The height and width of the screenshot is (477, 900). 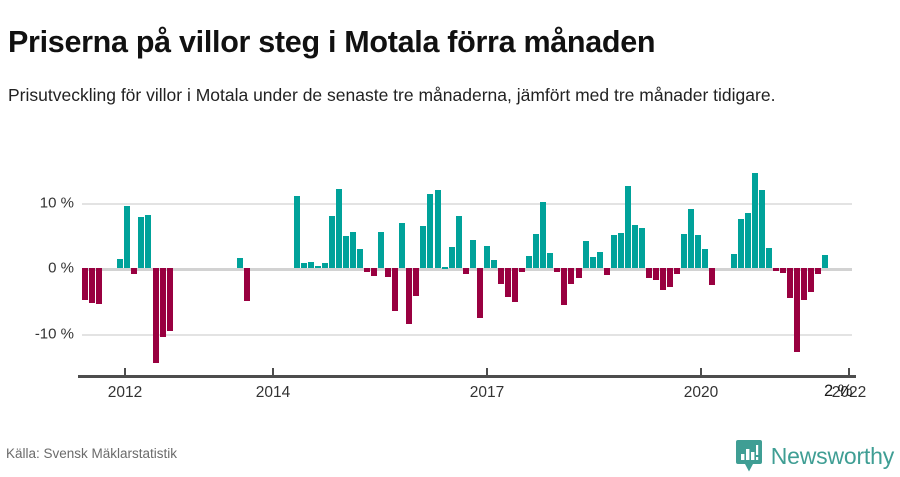 I want to click on y-tick-label: -10 %, so click(x=54, y=334).